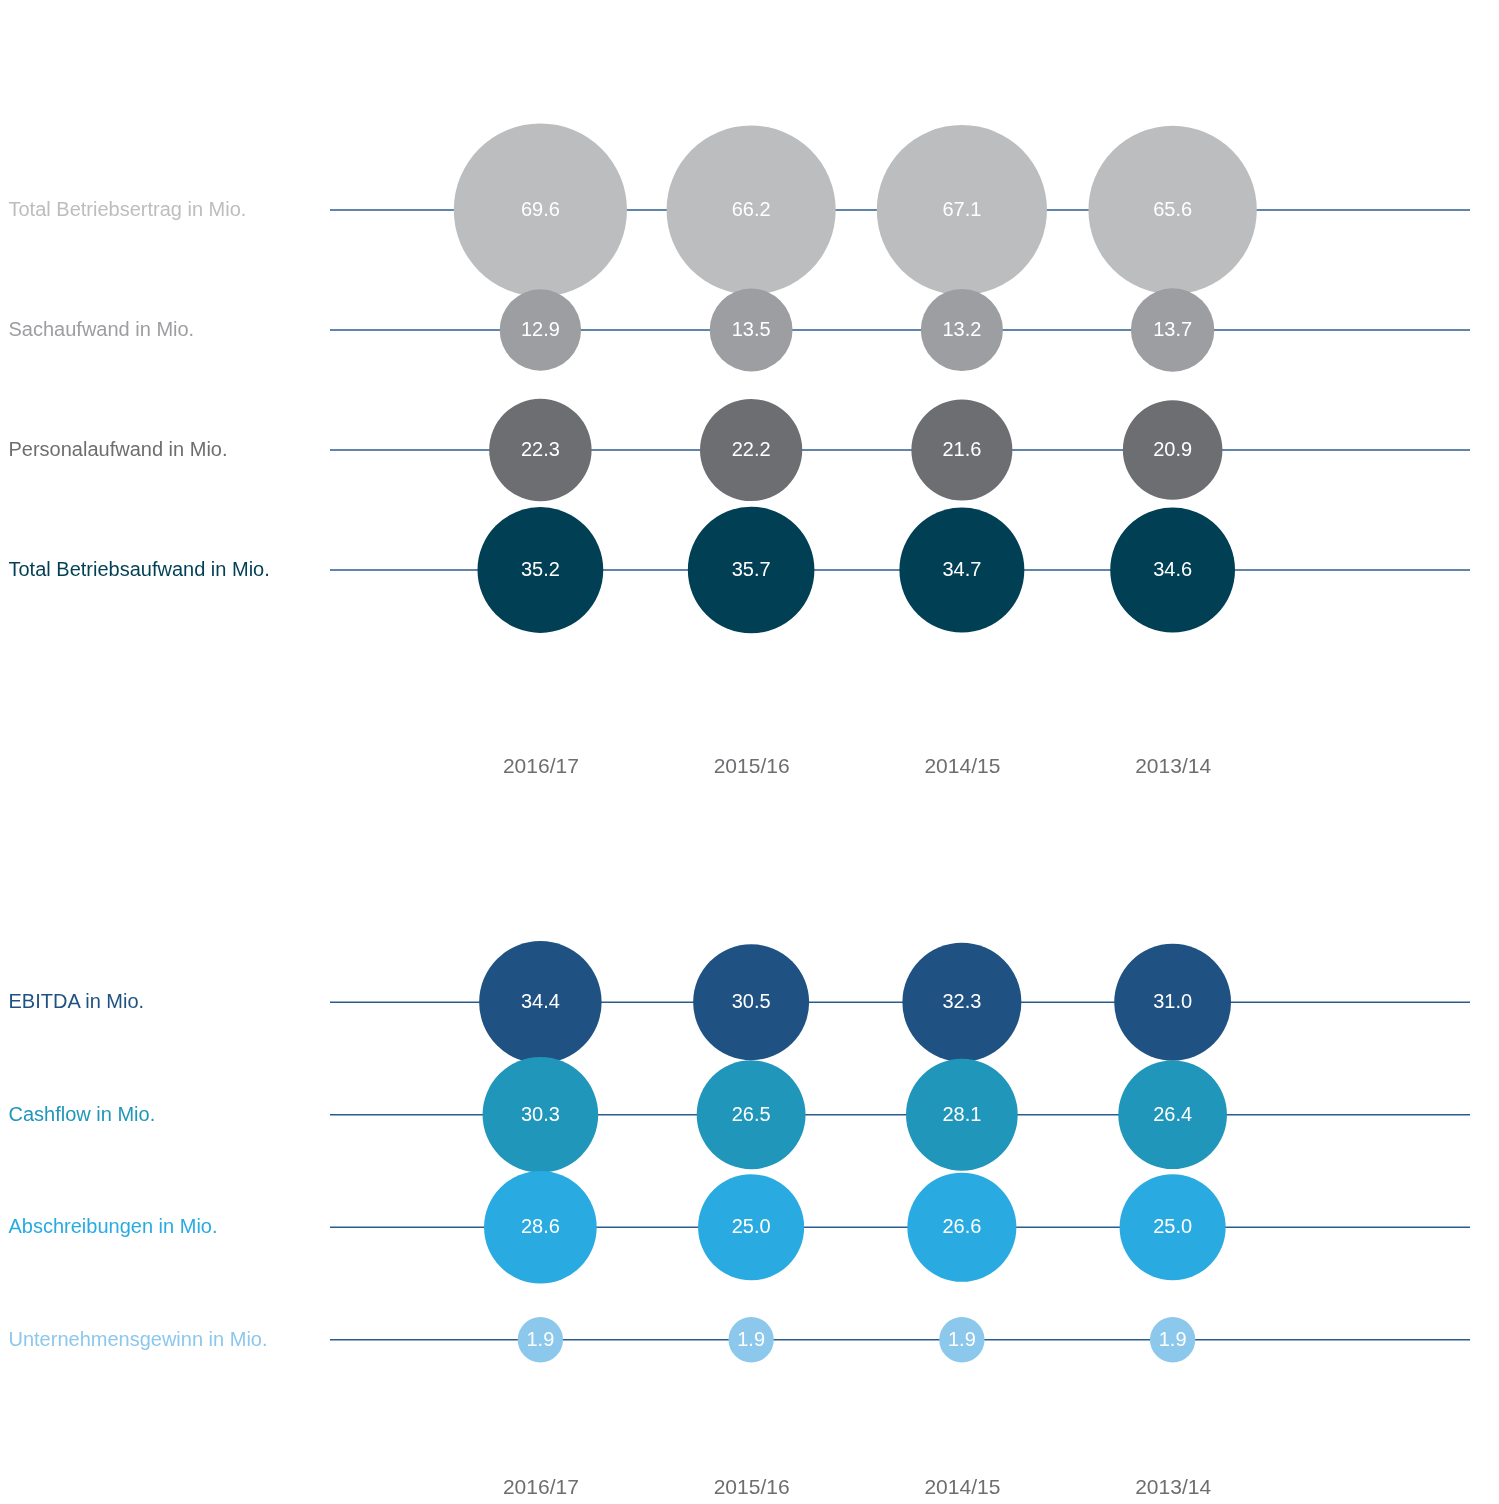 Image resolution: width=1499 pixels, height=1504 pixels. What do you see at coordinates (540, 569) in the screenshot?
I see `data-label: 35.2` at bounding box center [540, 569].